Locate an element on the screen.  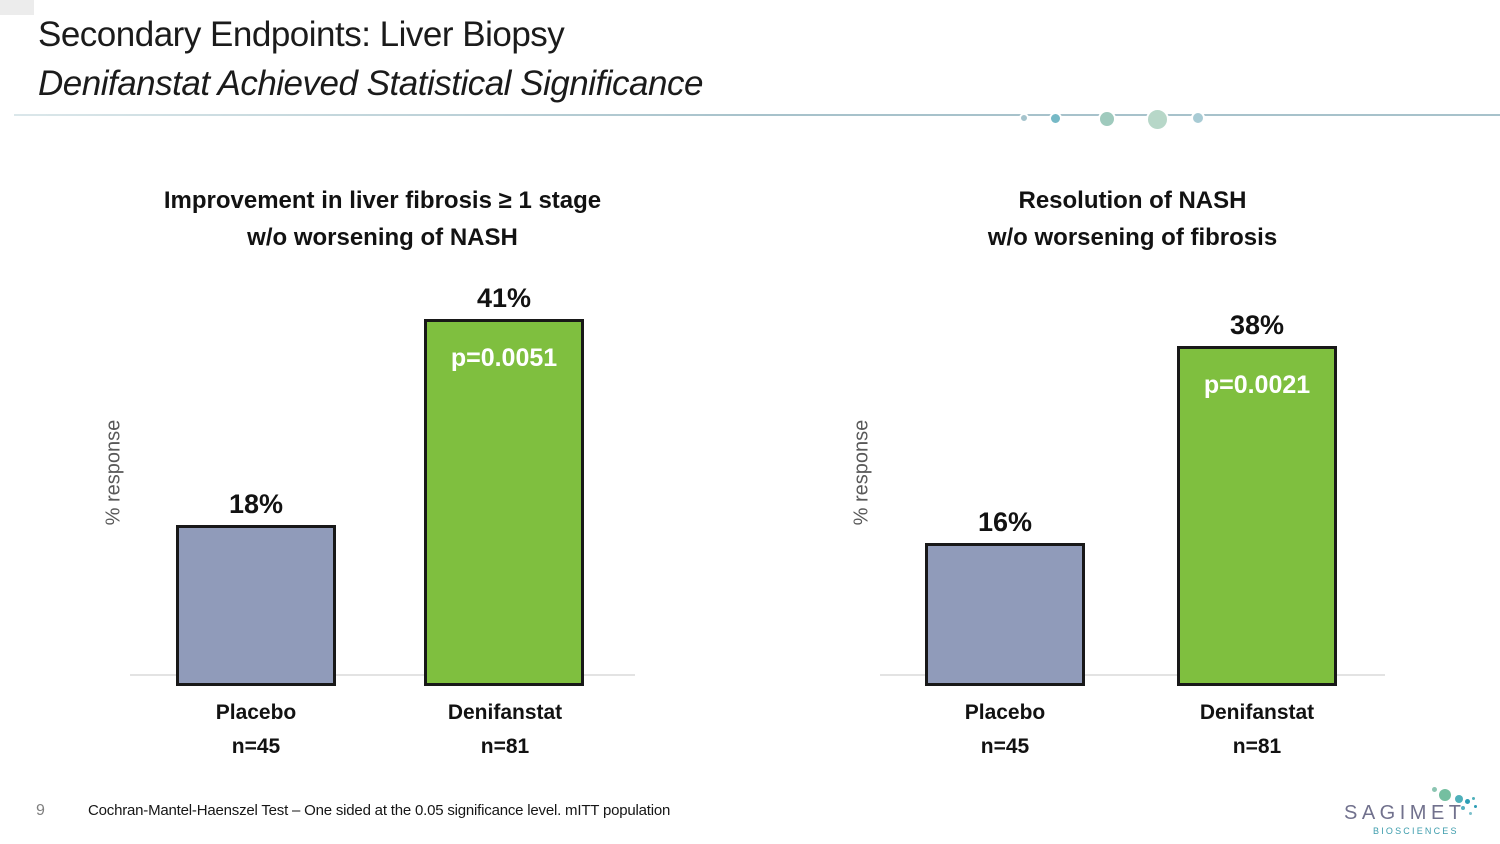
chart-title-line1: Improvement in liver fibrosis ≥ 1 stage is located at coordinates (382, 200).